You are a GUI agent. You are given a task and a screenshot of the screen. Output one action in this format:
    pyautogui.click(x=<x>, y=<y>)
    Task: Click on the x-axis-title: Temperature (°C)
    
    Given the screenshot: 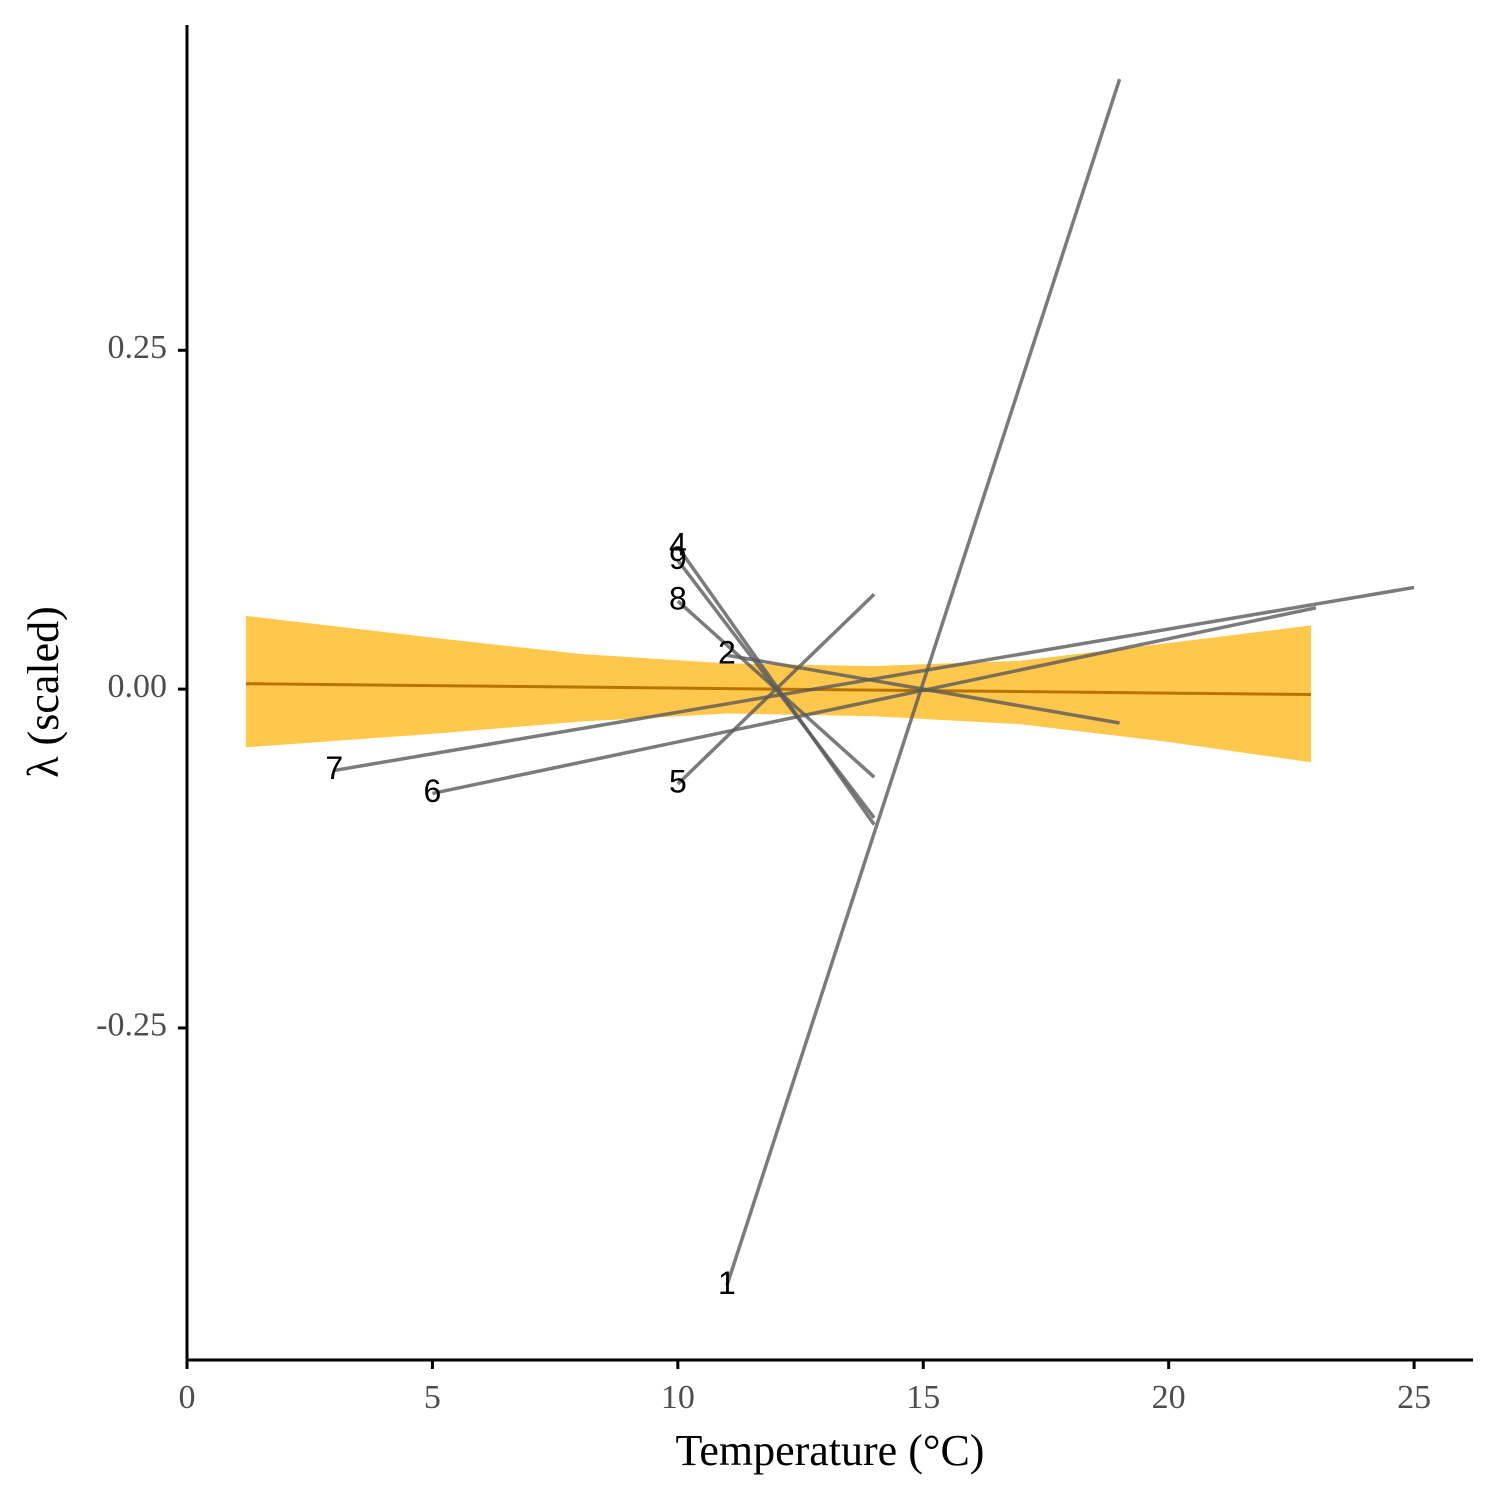 What is the action you would take?
    pyautogui.click(x=830, y=1450)
    